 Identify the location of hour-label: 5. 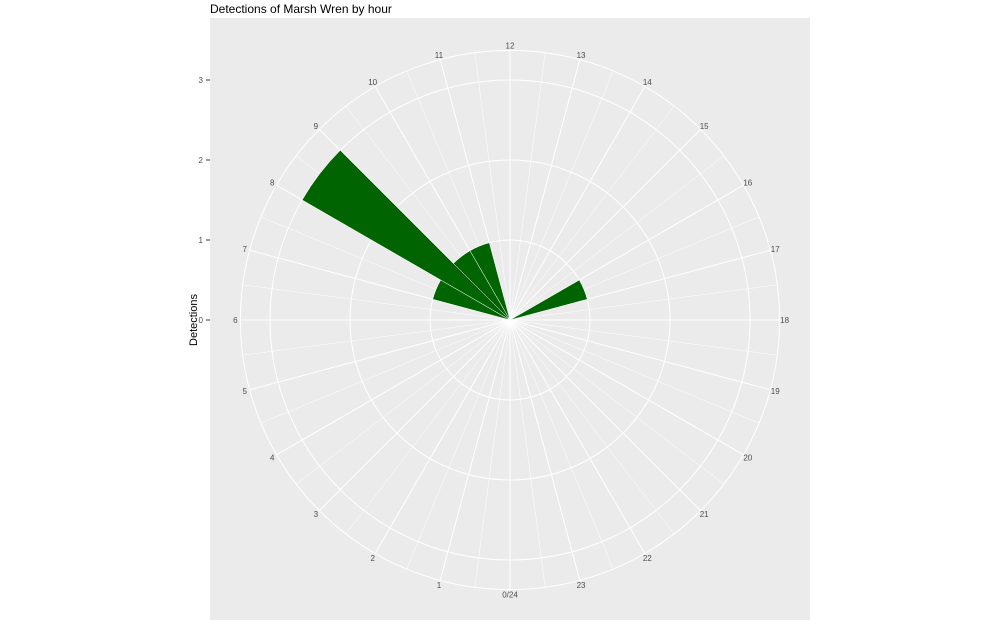
(245, 391).